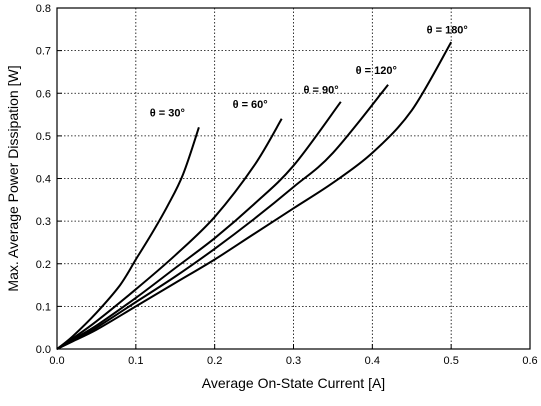 This screenshot has height=406, width=541. Describe the element at coordinates (43, 94) in the screenshot. I see `y-tick-label: 0.6` at that location.